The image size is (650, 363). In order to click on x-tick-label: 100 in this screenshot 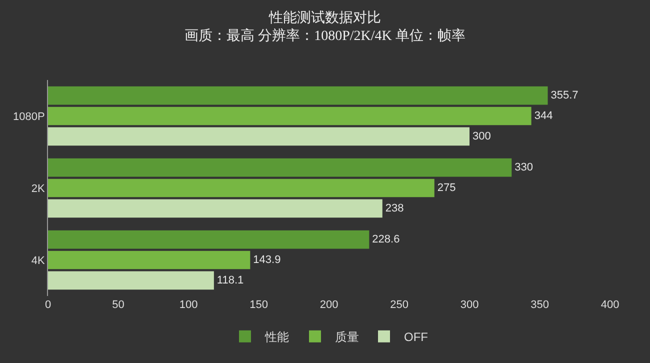, I will do `click(188, 305)`.